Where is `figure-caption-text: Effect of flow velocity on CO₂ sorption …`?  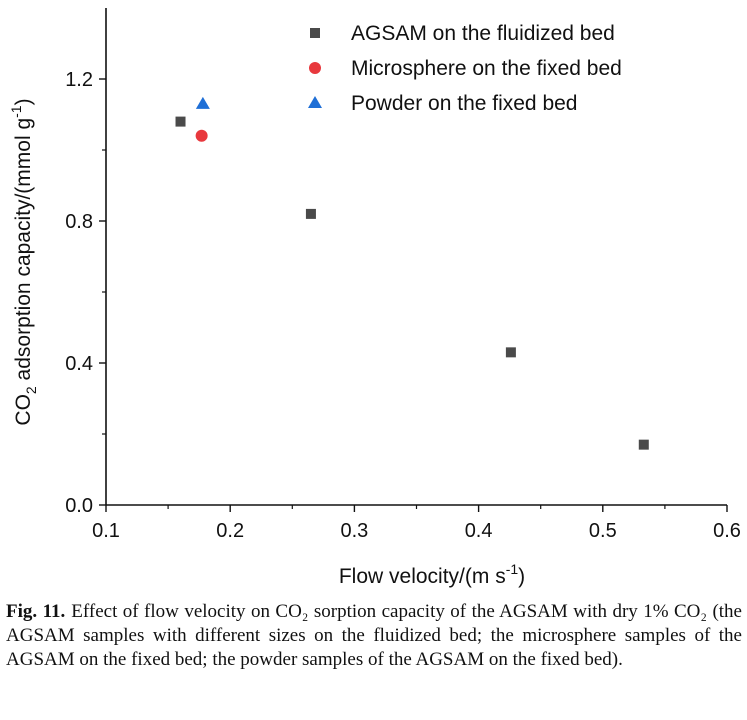 figure-caption-text: Effect of flow velocity on CO₂ sorption … is located at coordinates (374, 635).